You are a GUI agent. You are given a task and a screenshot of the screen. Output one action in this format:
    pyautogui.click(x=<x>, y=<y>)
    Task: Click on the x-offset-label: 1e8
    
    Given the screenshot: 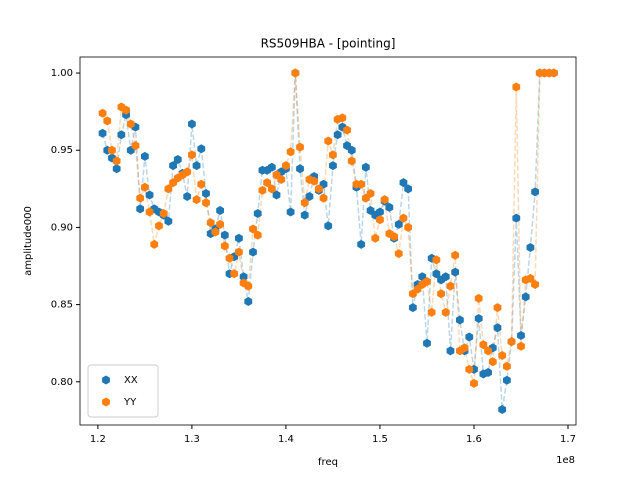 What is the action you would take?
    pyautogui.click(x=565, y=460)
    